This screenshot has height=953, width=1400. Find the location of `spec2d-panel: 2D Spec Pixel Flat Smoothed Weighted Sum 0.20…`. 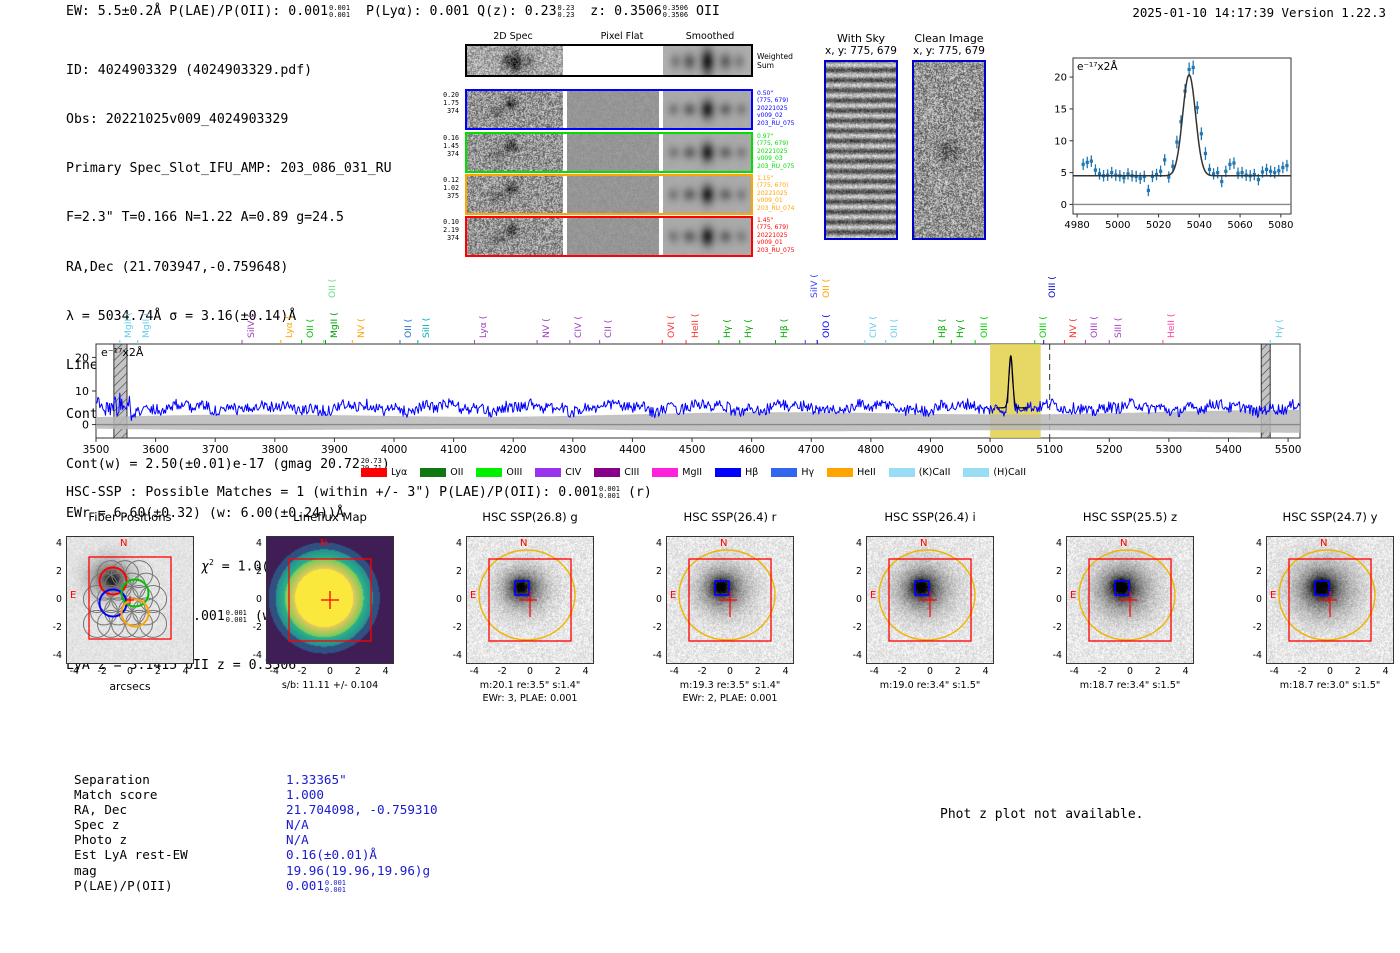

spec2d-panel: 2D Spec Pixel Flat Smoothed Weighted Sum 0.20… is located at coordinates (618, 144).